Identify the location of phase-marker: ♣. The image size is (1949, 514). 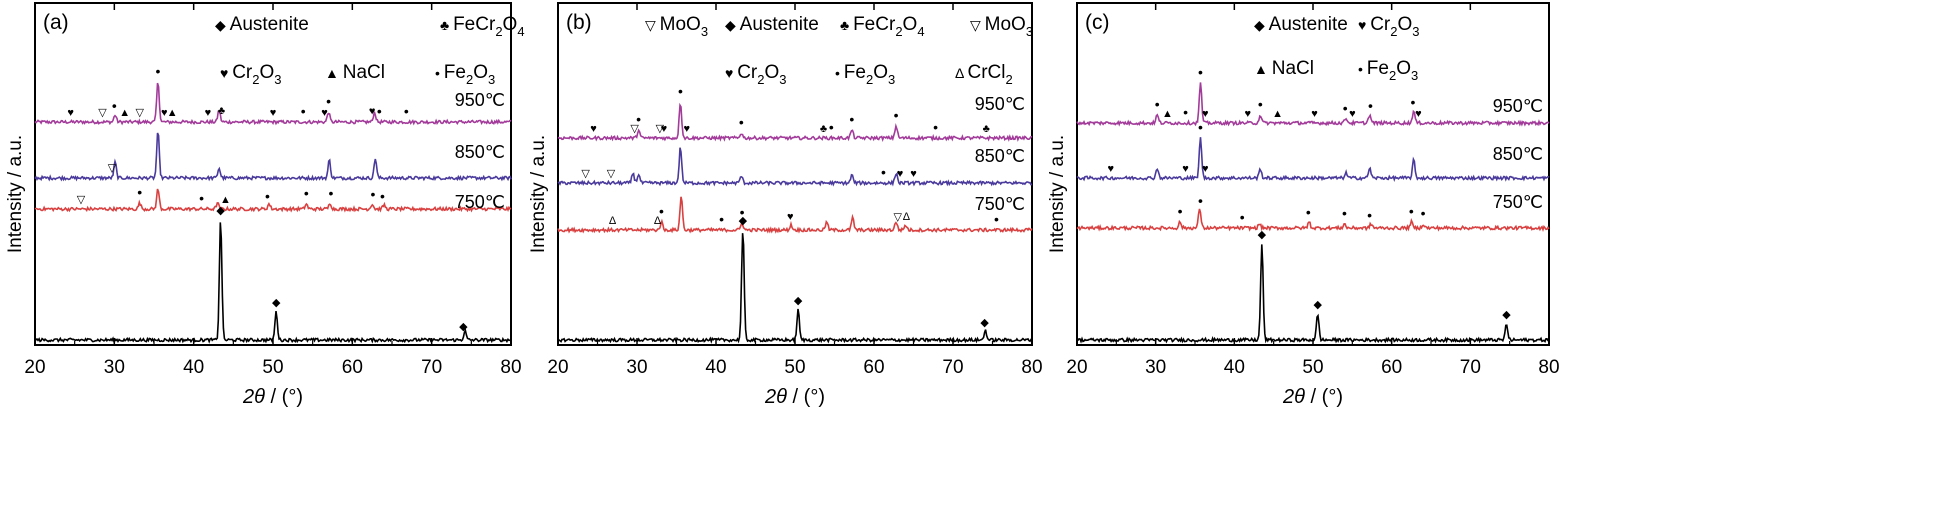
(986, 129).